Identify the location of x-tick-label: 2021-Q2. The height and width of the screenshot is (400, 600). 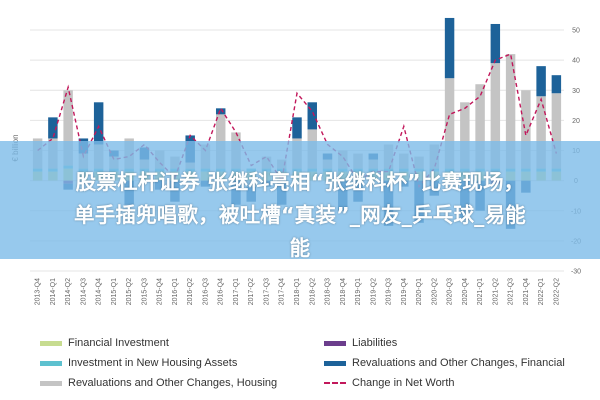
(495, 291).